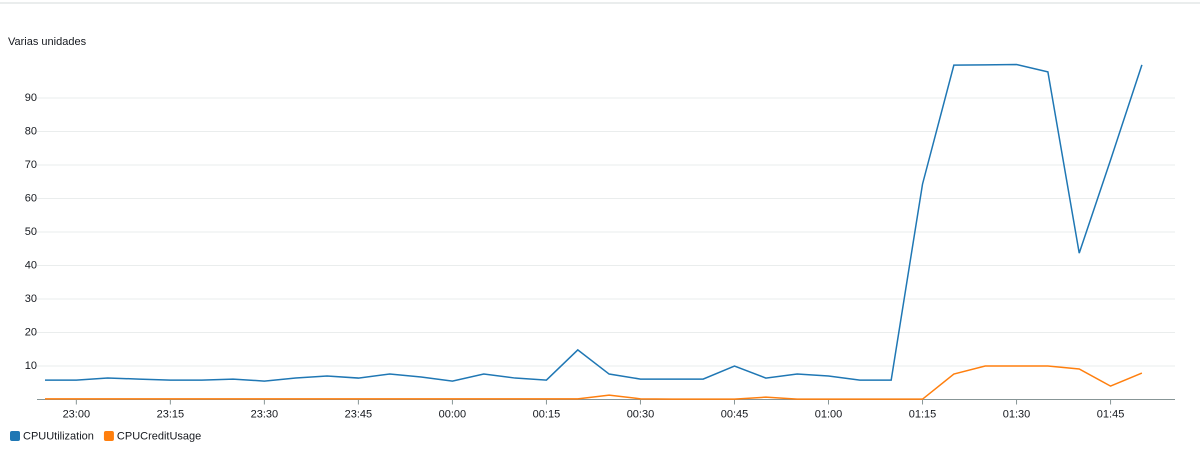 The image size is (1200, 462). What do you see at coordinates (31, 98) in the screenshot?
I see `y-tick-label: 90` at bounding box center [31, 98].